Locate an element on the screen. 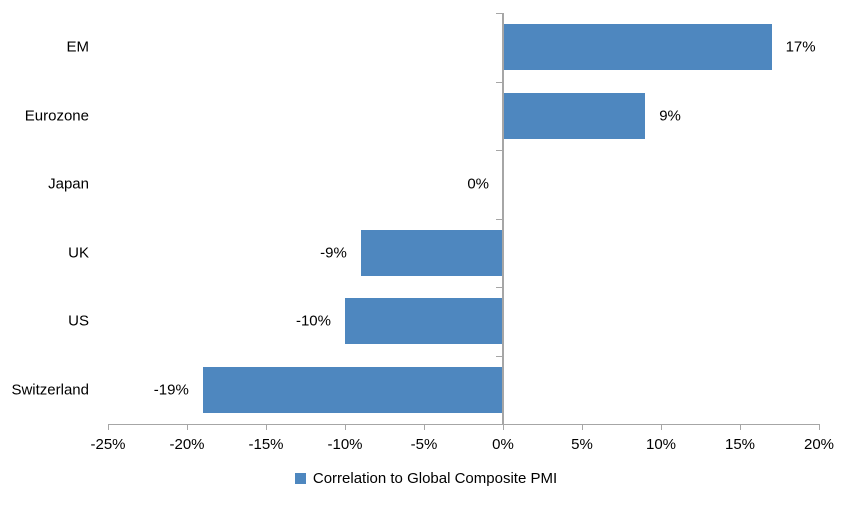 The width and height of the screenshot is (852, 513). chart-bar-us is located at coordinates (424, 321).